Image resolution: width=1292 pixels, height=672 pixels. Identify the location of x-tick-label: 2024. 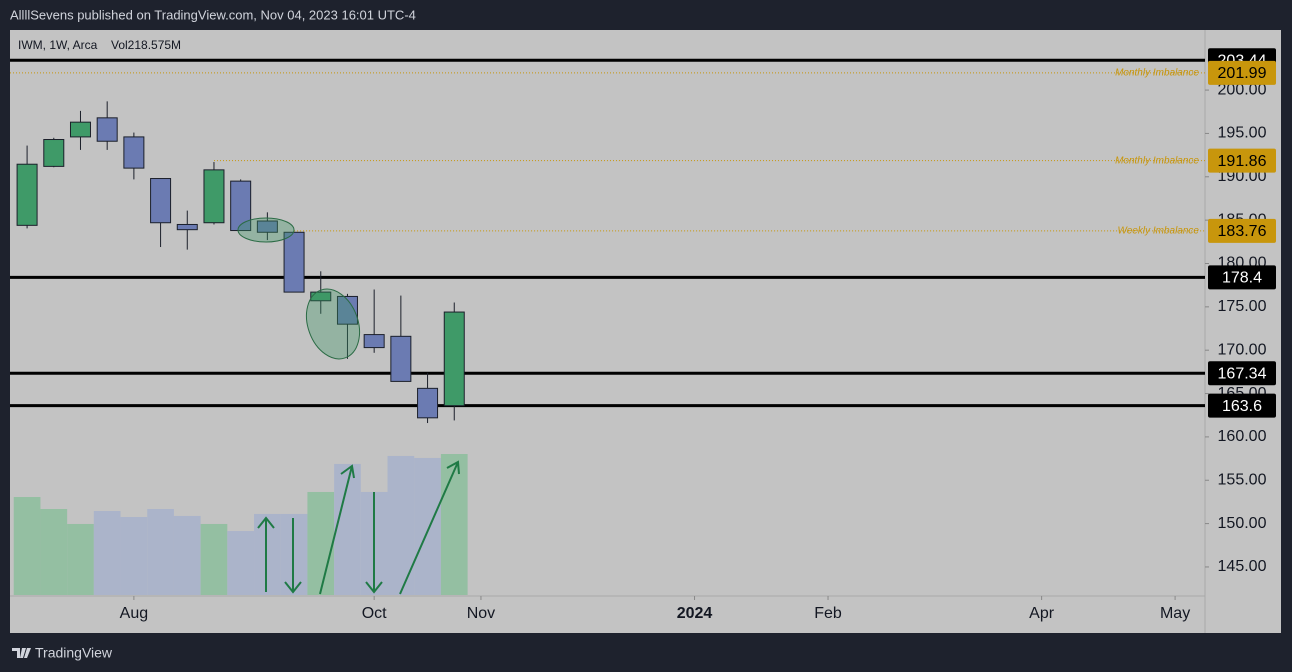
(695, 613).